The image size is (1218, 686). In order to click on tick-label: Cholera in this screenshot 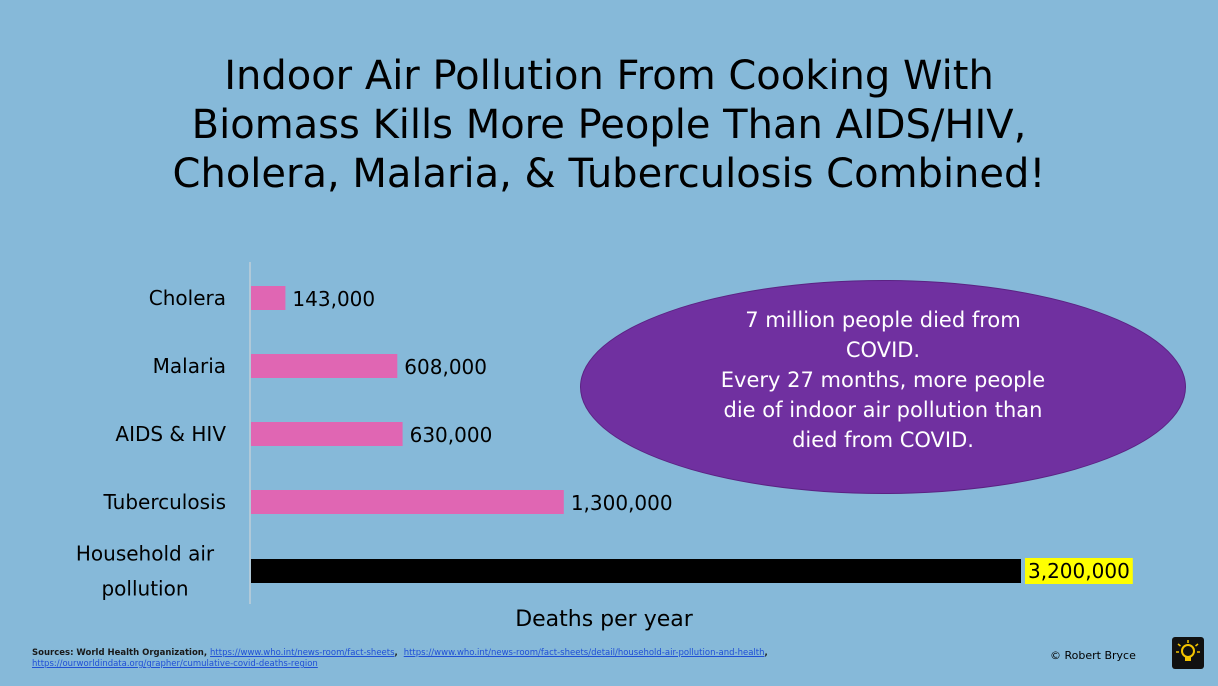, I will do `click(187, 298)`.